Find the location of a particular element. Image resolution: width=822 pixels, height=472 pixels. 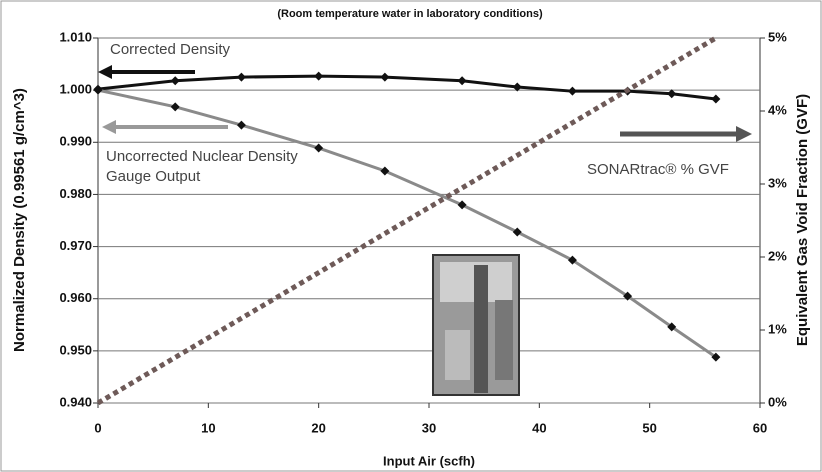

y-tick-label: 0.940 is located at coordinates (75, 401).